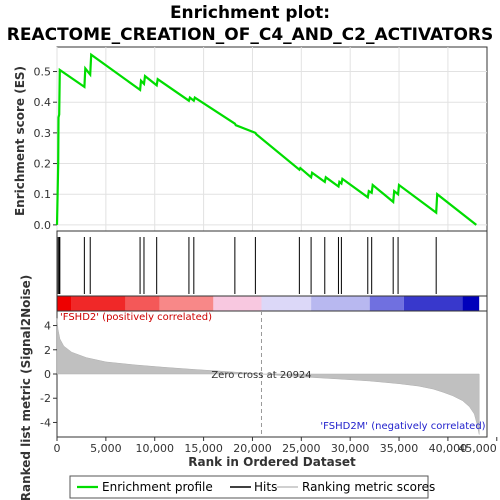 This screenshot has height=500, width=500. Describe the element at coordinates (402, 426) in the screenshot. I see `negative-correlation-label: 'FSHD2M' (negatively correlated)` at that location.